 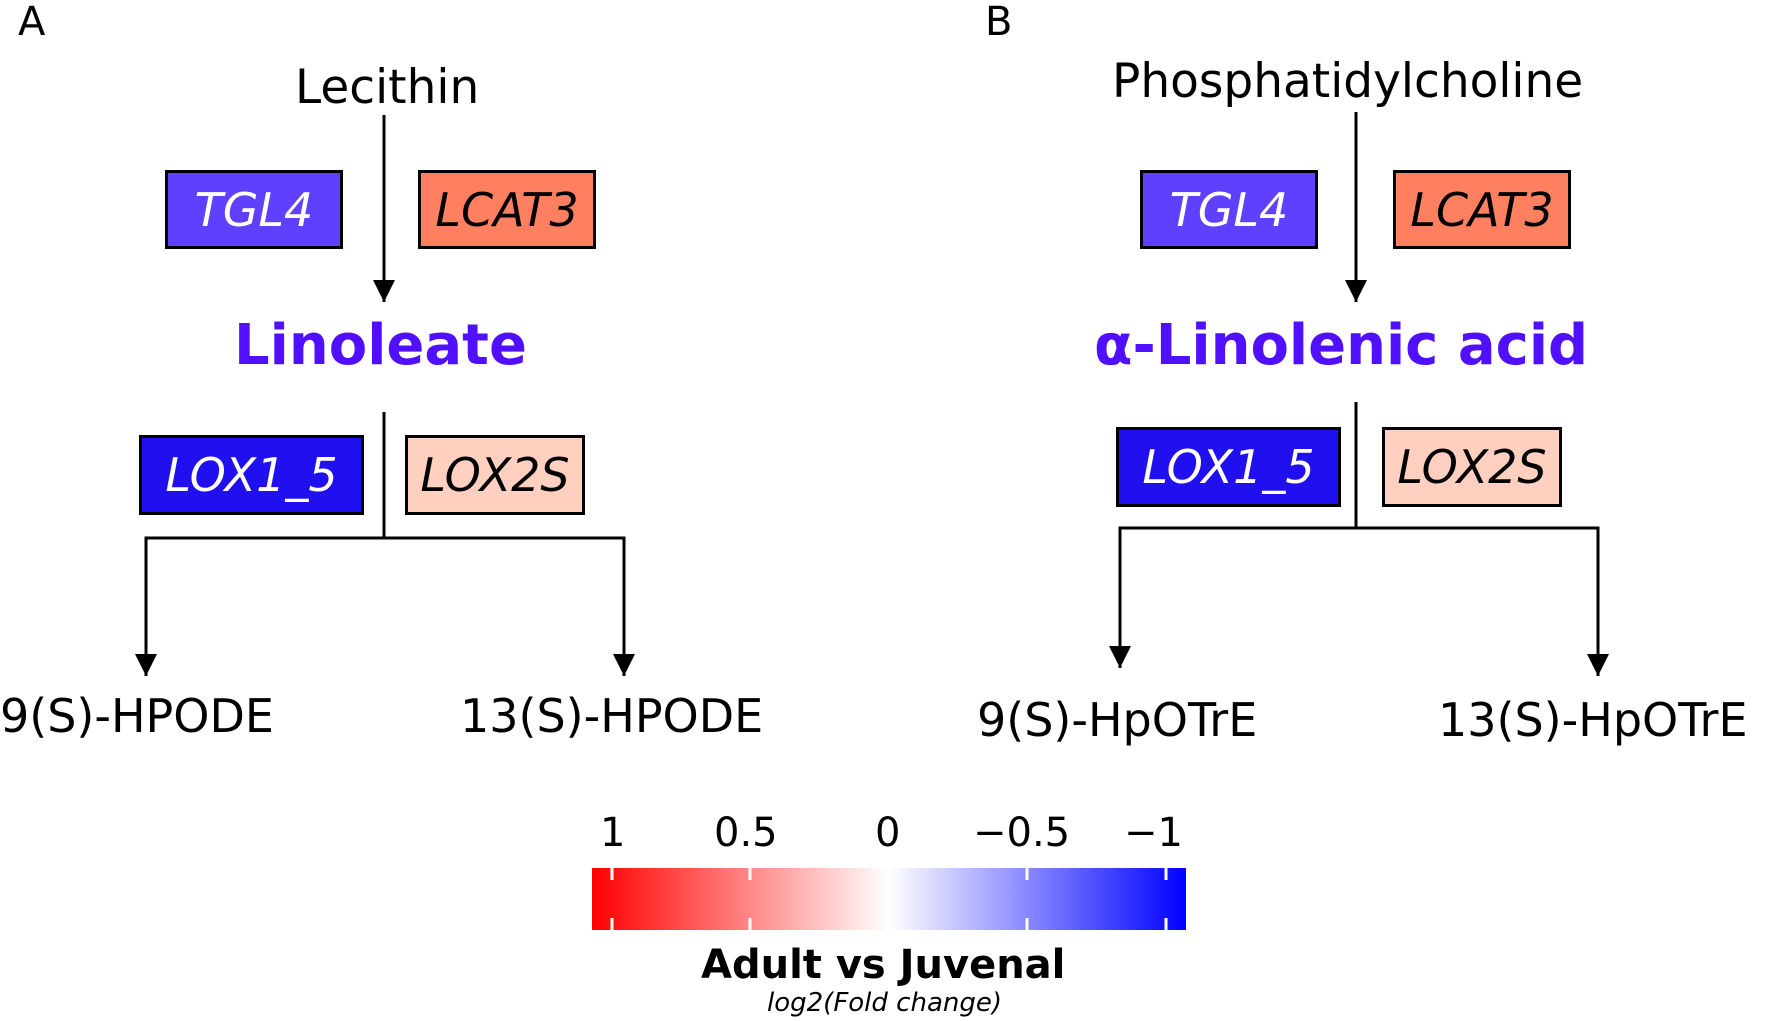 What do you see at coordinates (259, 606) in the screenshot?
I see `branch-left-a` at bounding box center [259, 606].